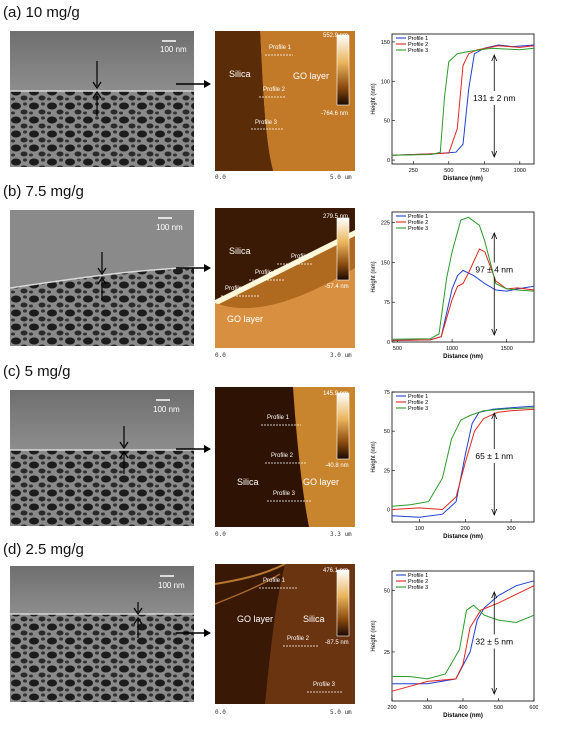 The width and height of the screenshot is (566, 733). What do you see at coordinates (462, 708) in the screenshot?
I see `x-tick-label: 400` at bounding box center [462, 708].